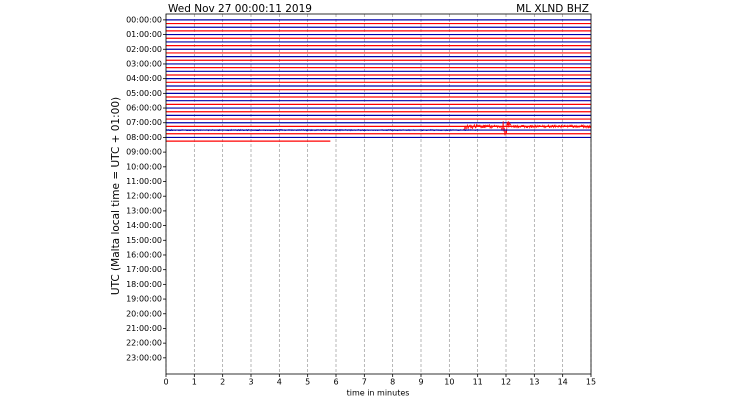 The height and width of the screenshot is (400, 730). What do you see at coordinates (144, 49) in the screenshot?
I see `y-tick-label: 02:00:00` at bounding box center [144, 49].